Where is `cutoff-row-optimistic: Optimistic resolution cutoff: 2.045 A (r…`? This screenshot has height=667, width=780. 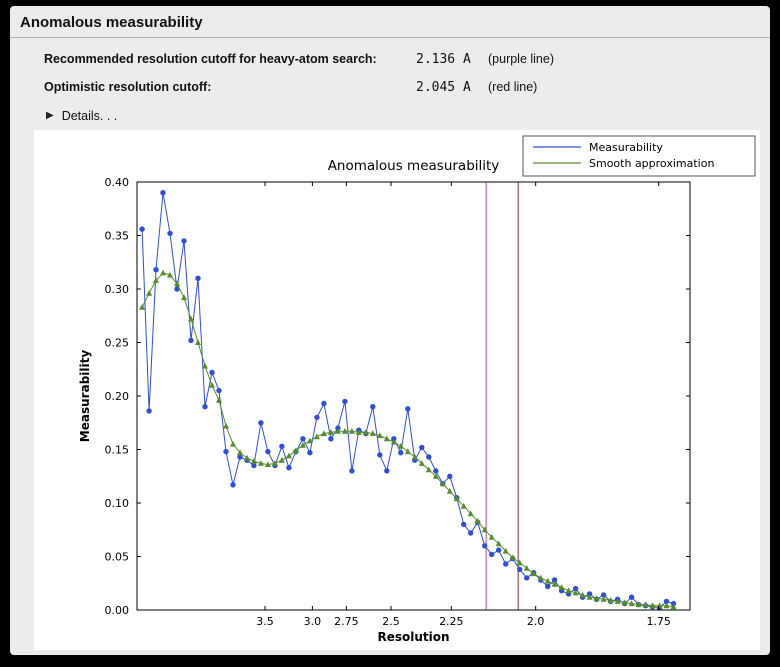
cutoff-row-optimistic: Optimistic resolution cutoff: 2.045 A (r… is located at coordinates (290, 87).